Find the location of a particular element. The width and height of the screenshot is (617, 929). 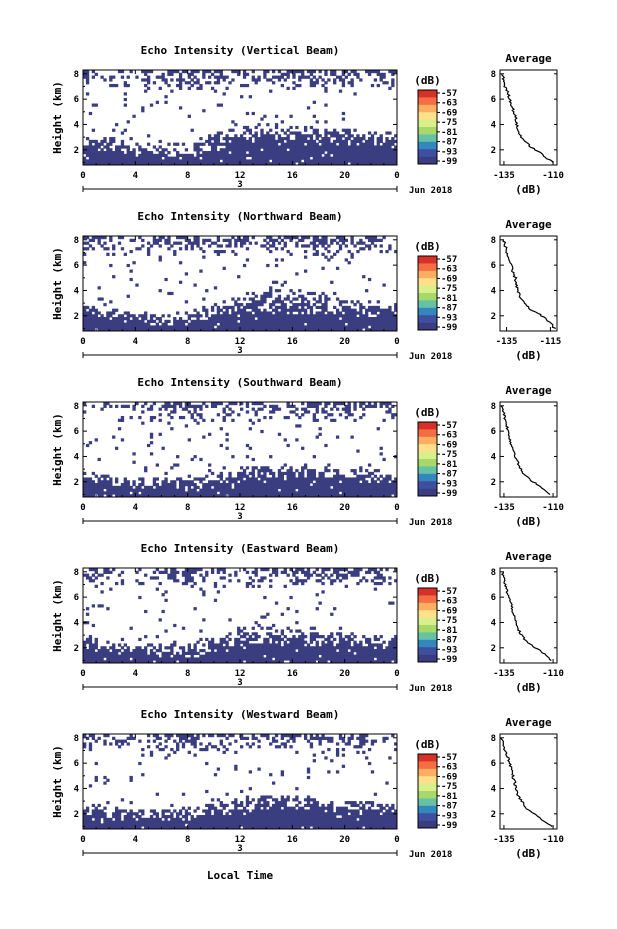

x-tick-label: 16 is located at coordinates (292, 342).